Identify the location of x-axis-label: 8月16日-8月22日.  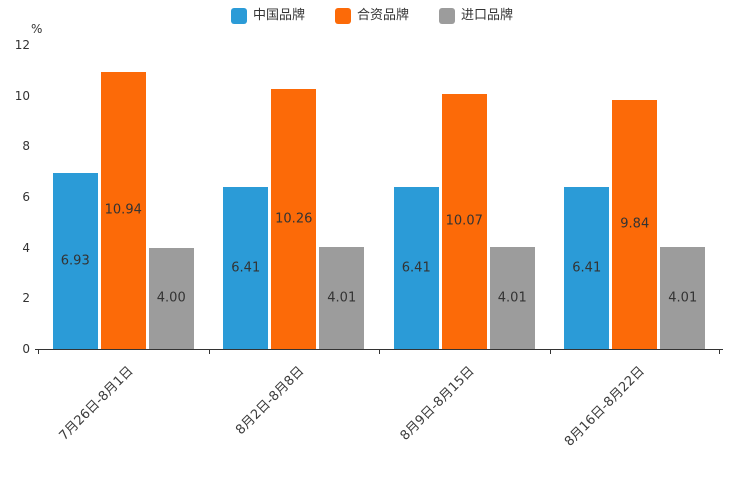
(605, 406).